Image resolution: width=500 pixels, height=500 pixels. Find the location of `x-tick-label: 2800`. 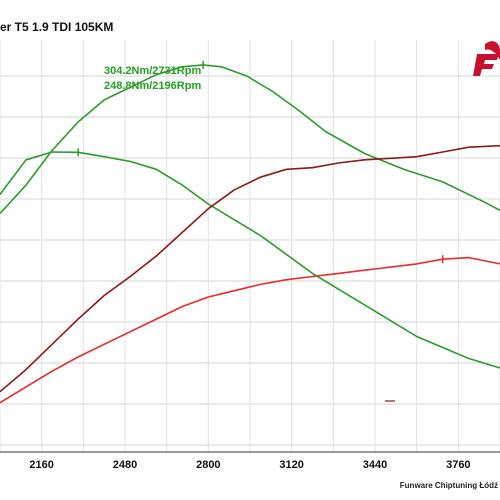

x-tick-label: 2800 is located at coordinates (208, 465).